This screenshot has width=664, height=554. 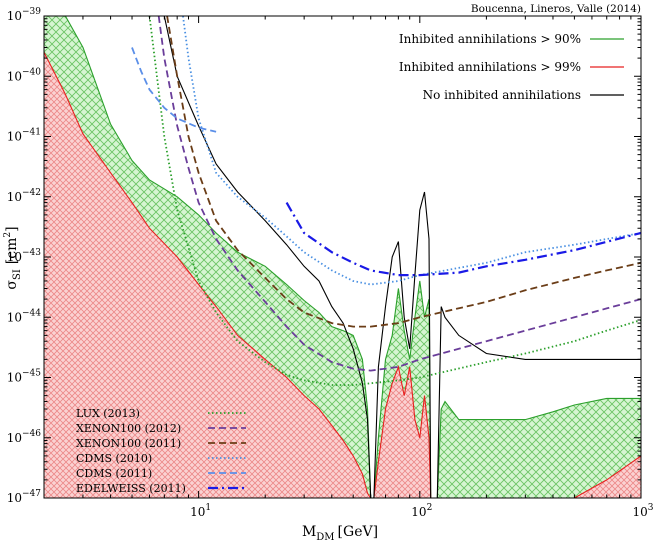 I want to click on annotation: Boucenna, Lineros, Valle (2014), so click(x=556, y=9).